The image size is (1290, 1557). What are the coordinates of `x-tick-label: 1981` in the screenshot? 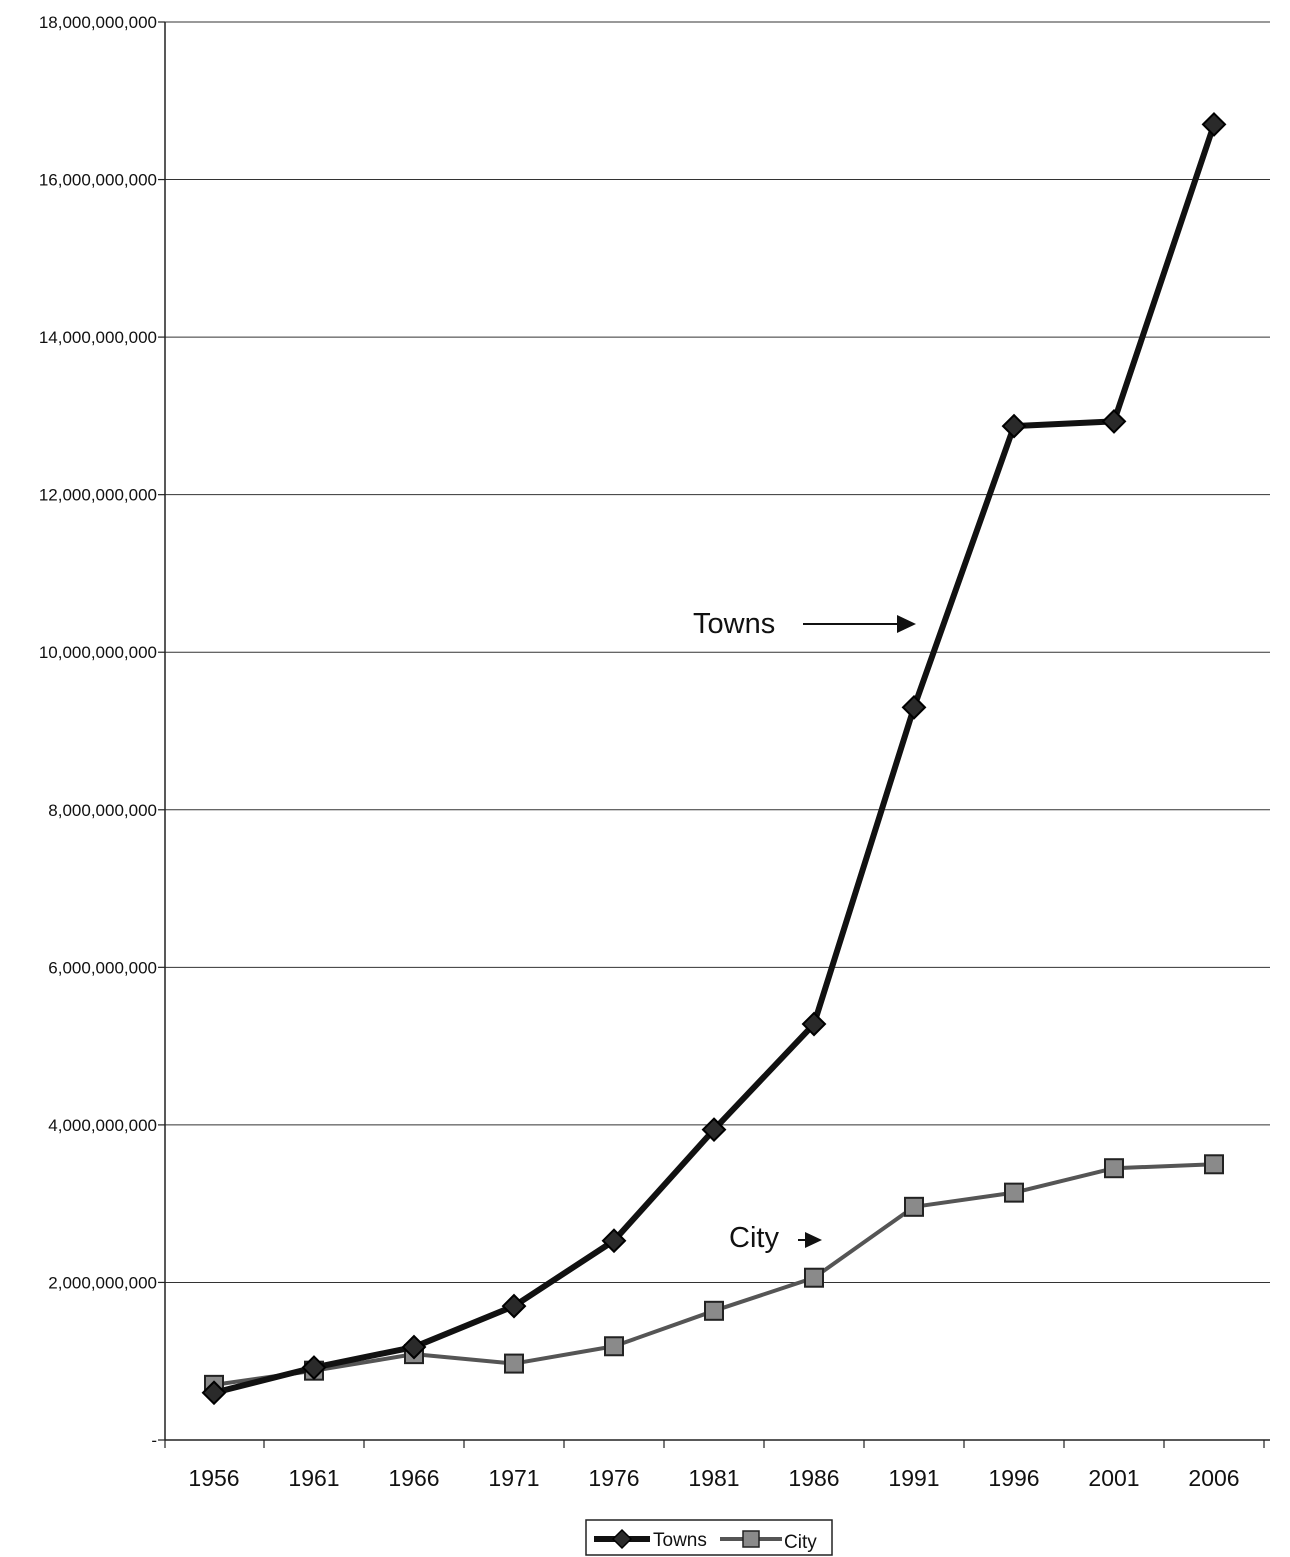 It's located at (713, 1478).